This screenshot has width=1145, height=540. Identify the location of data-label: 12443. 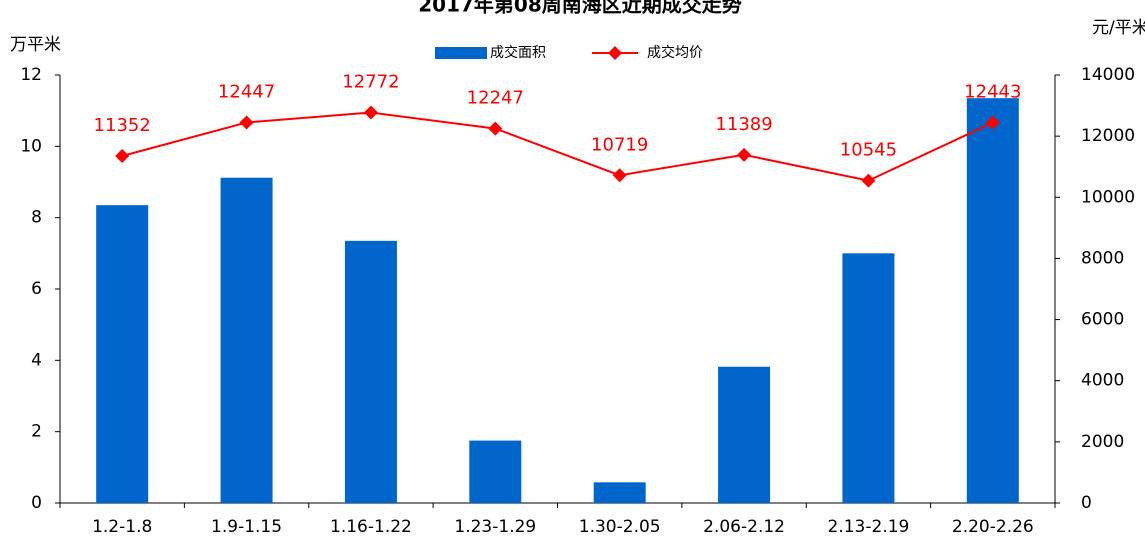
(992, 92).